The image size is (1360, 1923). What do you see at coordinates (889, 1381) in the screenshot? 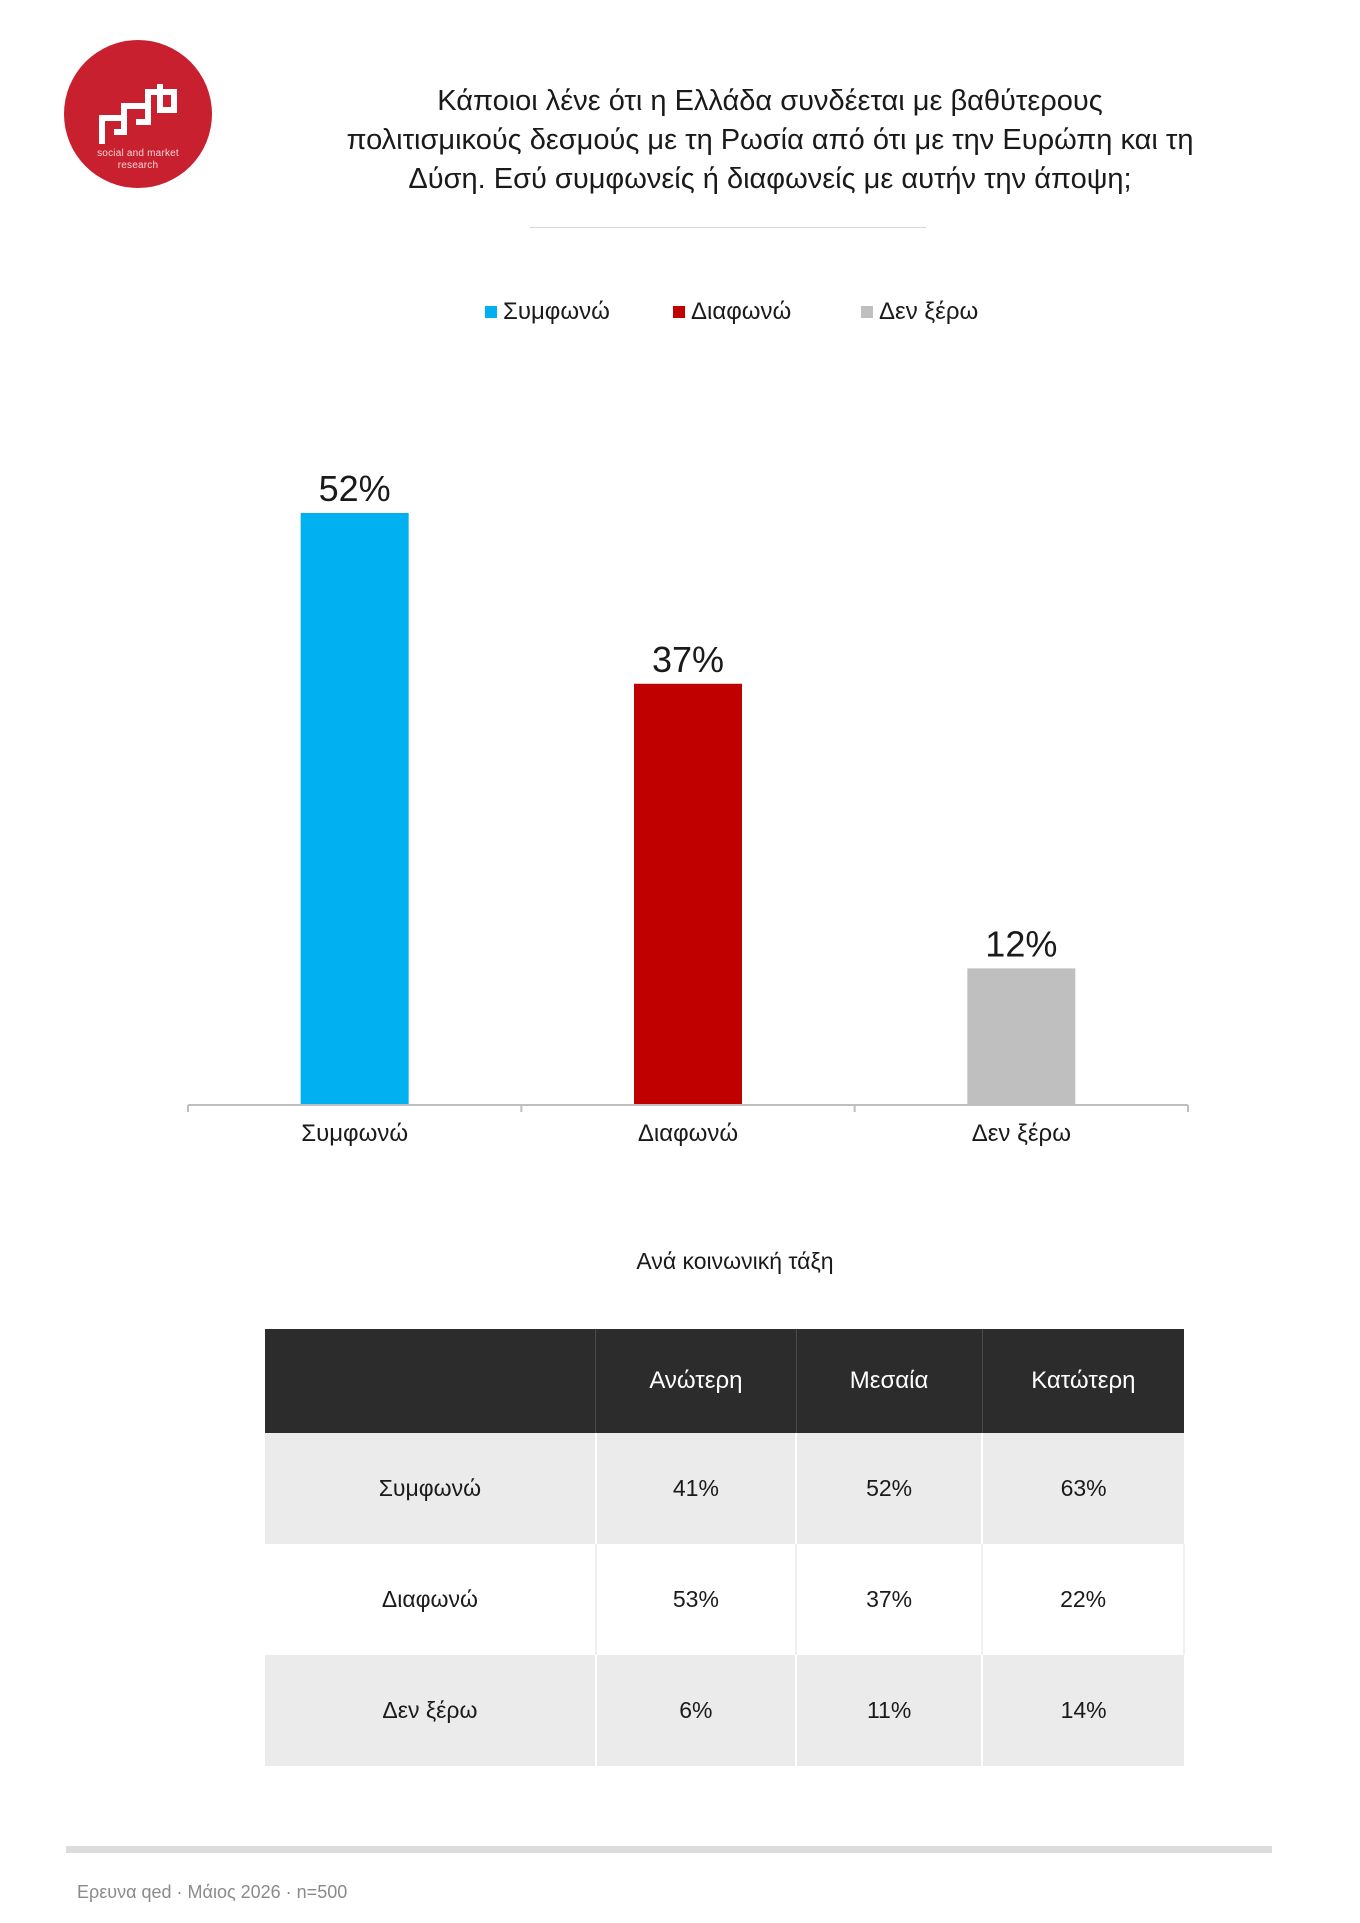
I see `table-header-middle: Μεσαία` at bounding box center [889, 1381].